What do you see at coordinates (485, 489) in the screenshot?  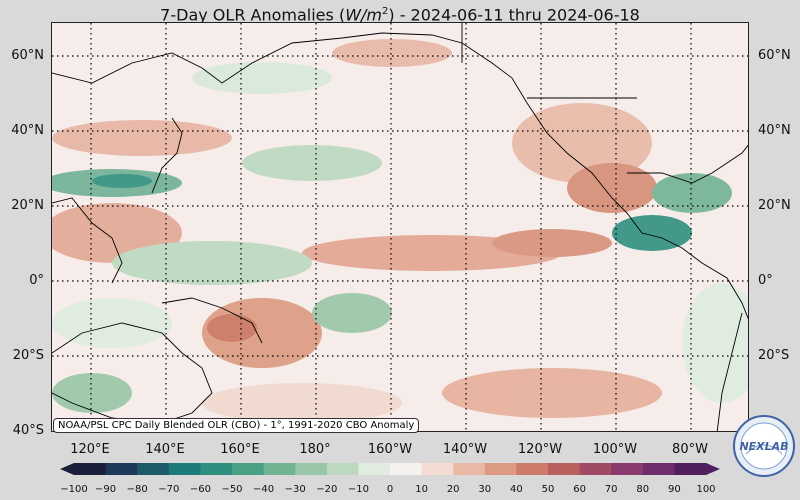 I see `colorbar-tick-label: 30` at bounding box center [485, 489].